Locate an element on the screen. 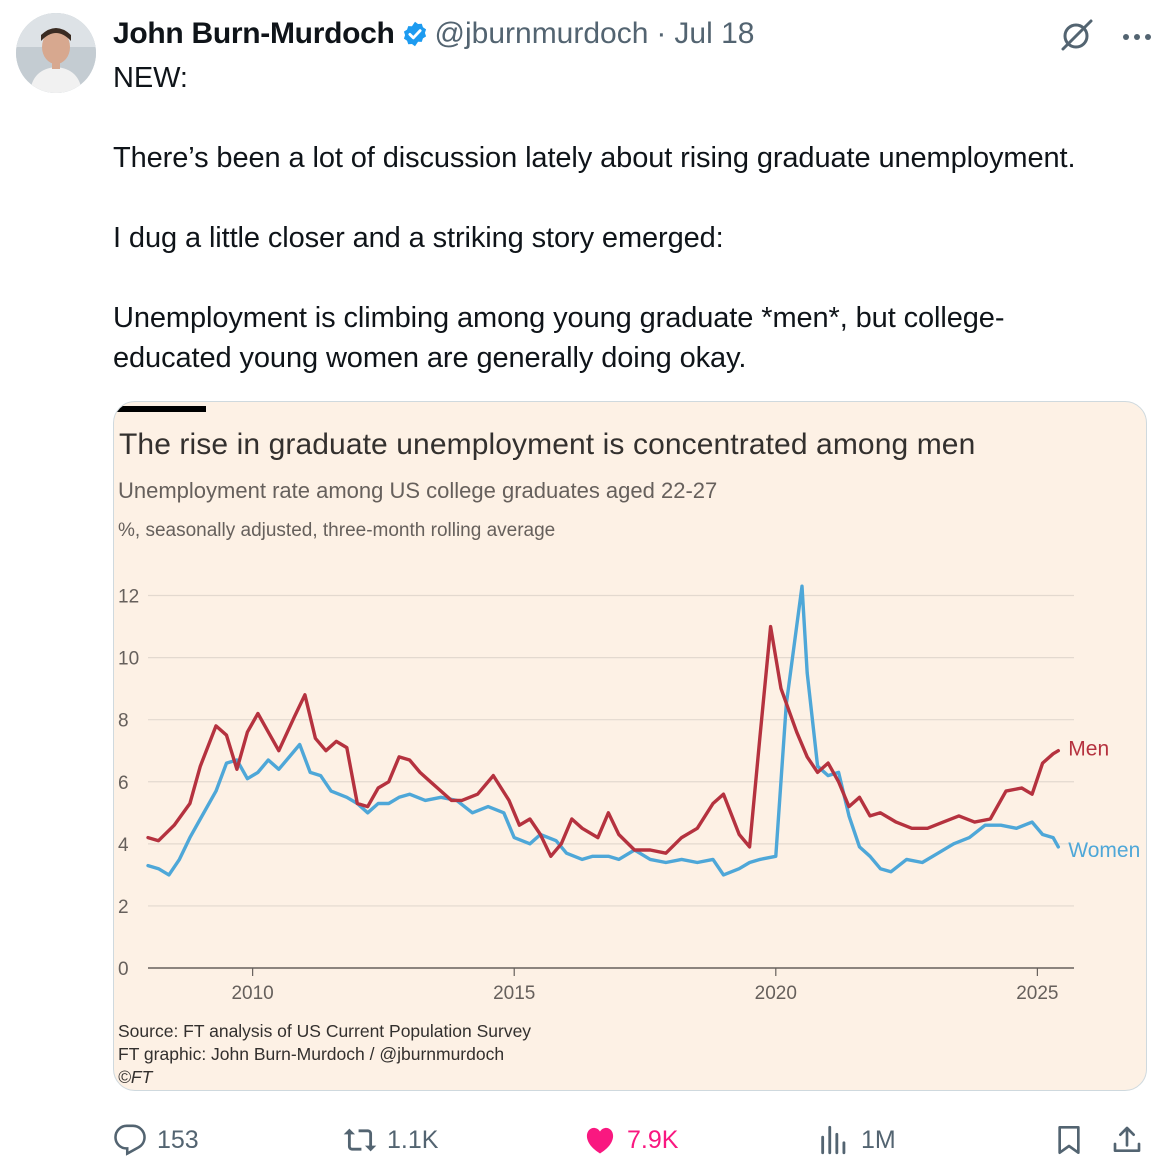 The image size is (1172, 1174). x-tick-label: 2015 is located at coordinates (514, 993).